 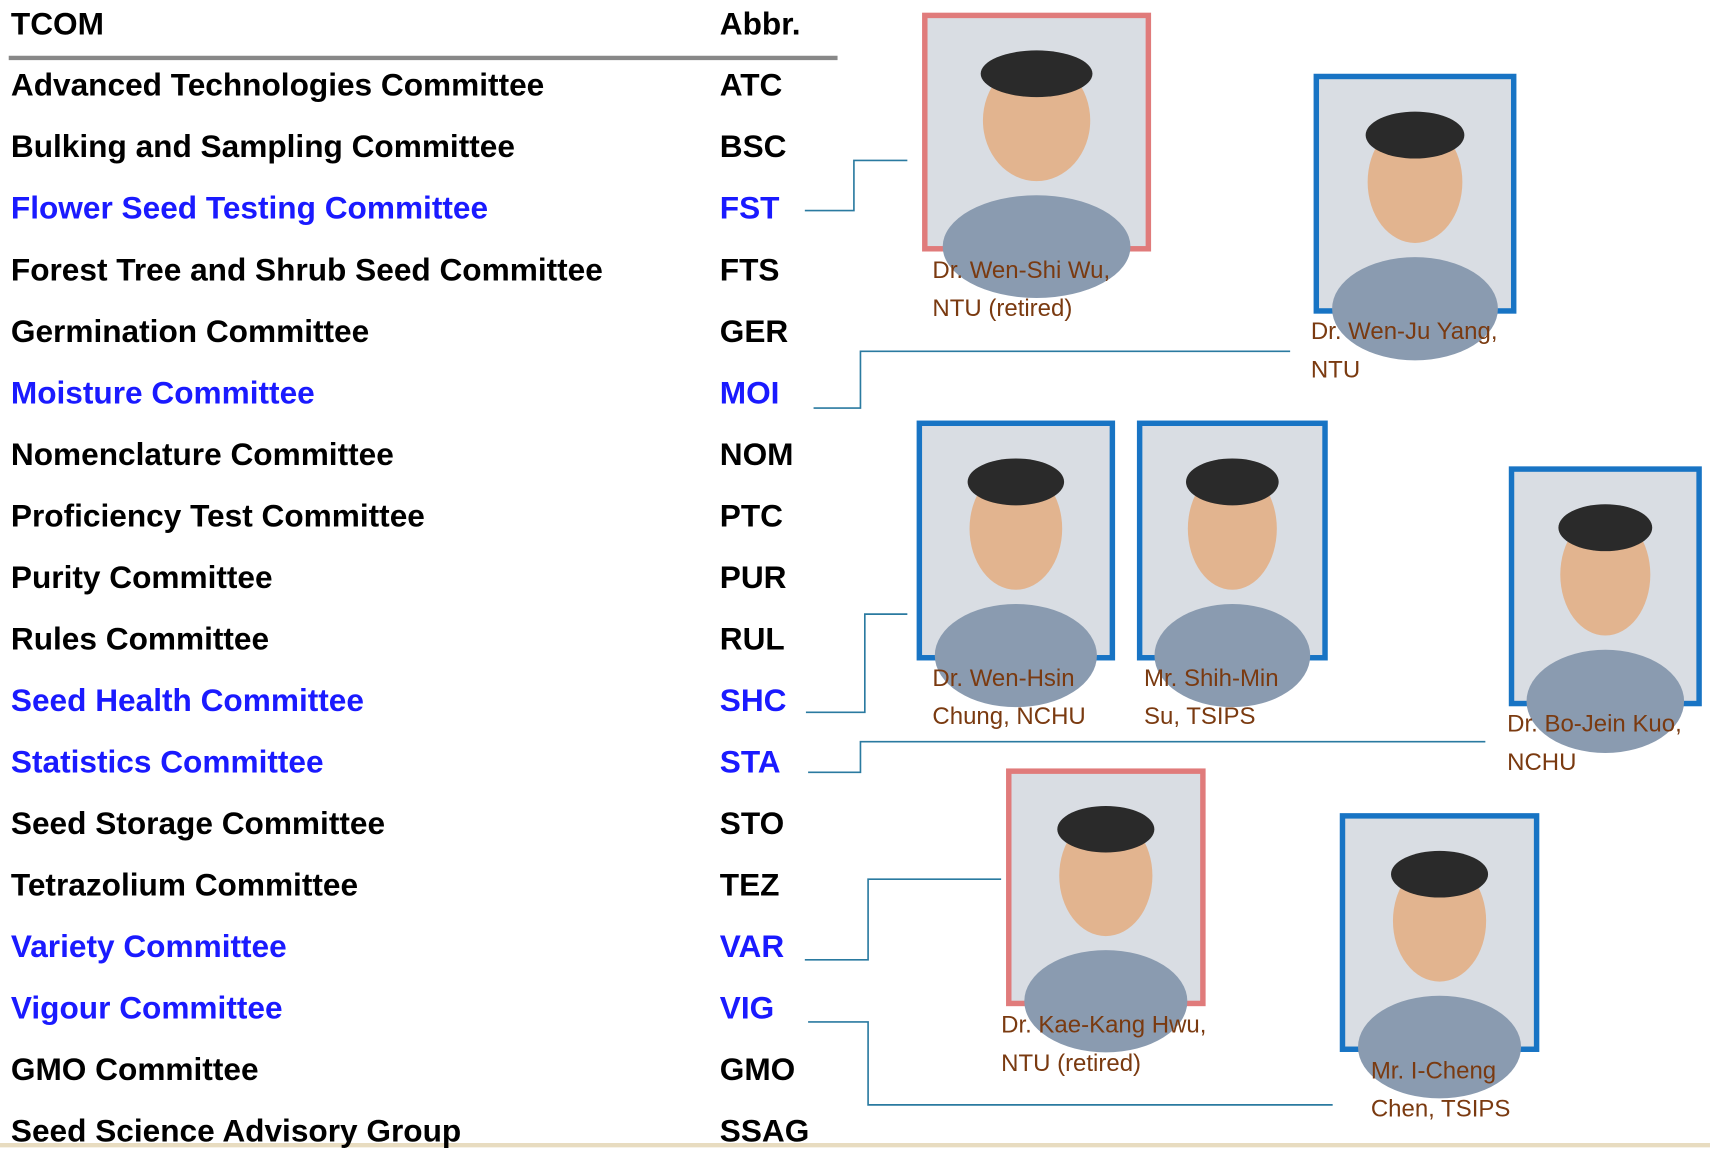 What do you see at coordinates (249, 208) in the screenshot?
I see `committee-name: Flower Seed Testing Committee` at bounding box center [249, 208].